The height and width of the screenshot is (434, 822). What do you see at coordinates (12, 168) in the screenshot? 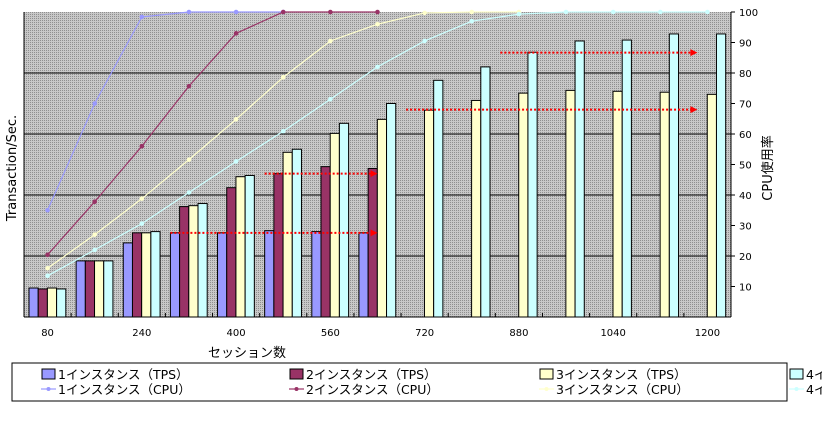
I see `left-axis-title: Transaction/Sec.` at bounding box center [12, 168].